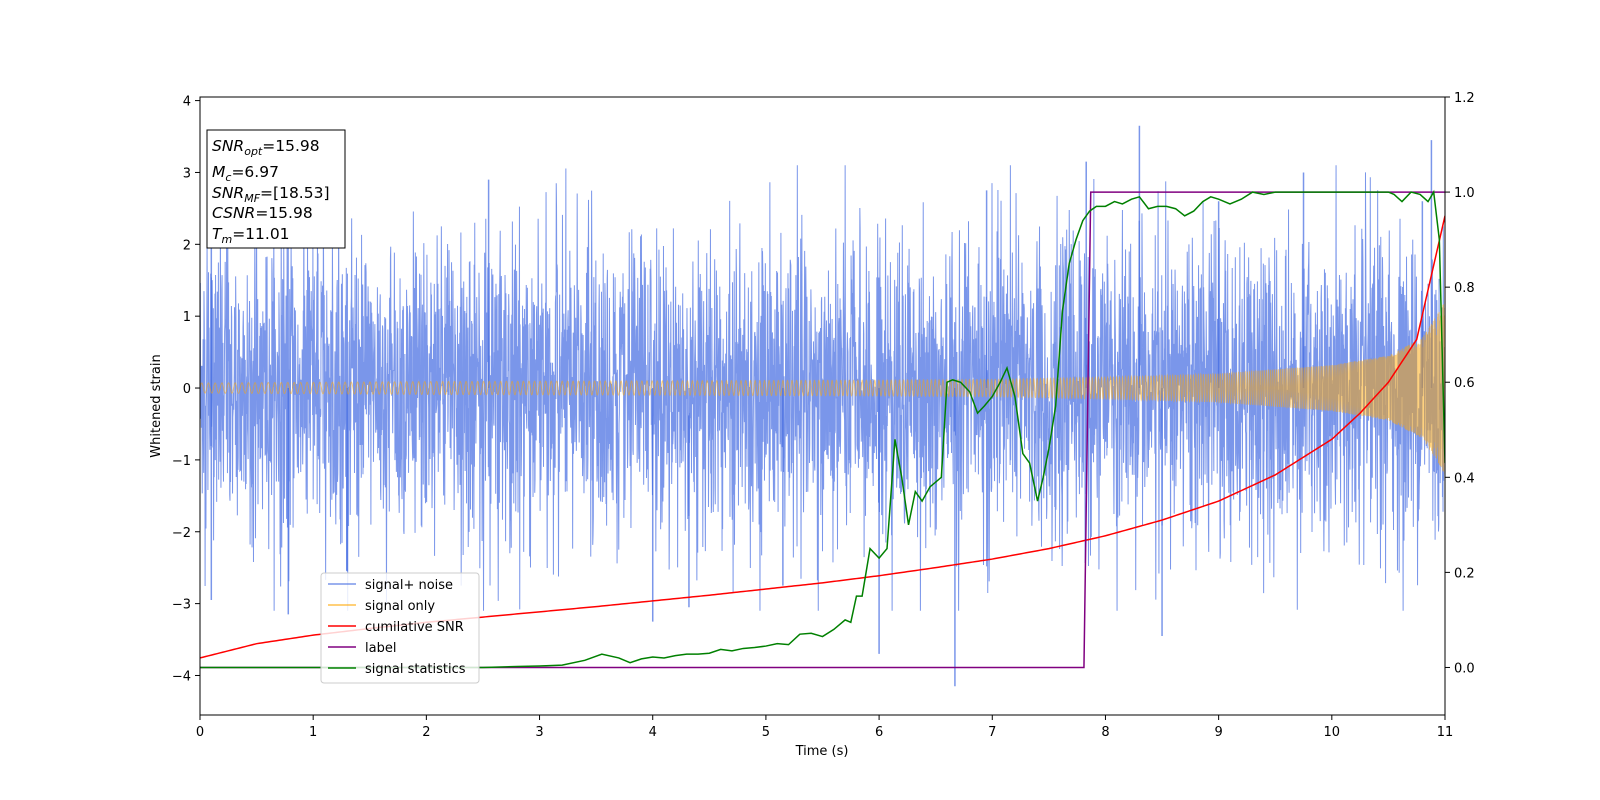 The height and width of the screenshot is (800, 1600). I want to click on info-snr-opt: SNRopt=15.98, so click(266, 147).